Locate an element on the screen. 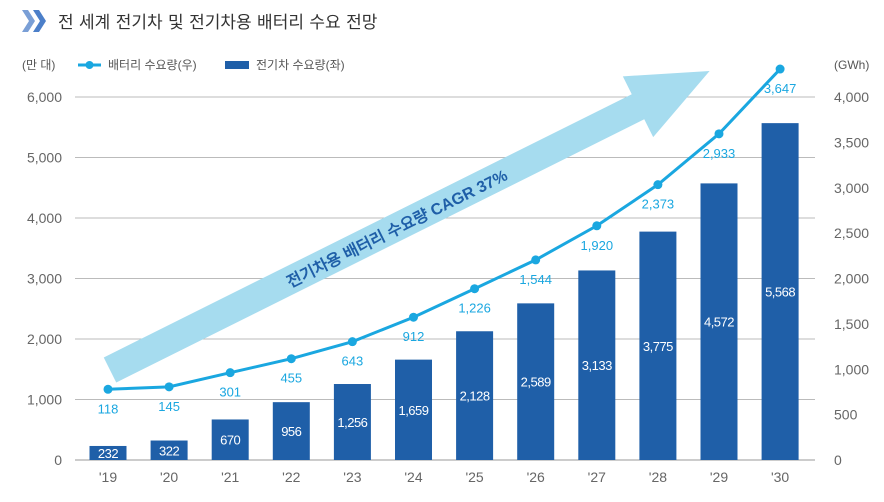 Image resolution: width=884 pixels, height=502 pixels. right-tick-label: 500 is located at coordinates (846, 415).